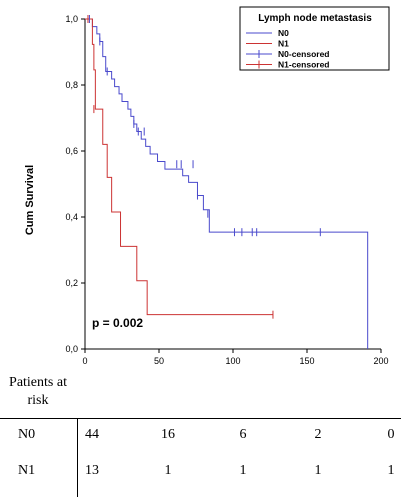 The width and height of the screenshot is (401, 497). I want to click on risk-cell: 16, so click(168, 434).